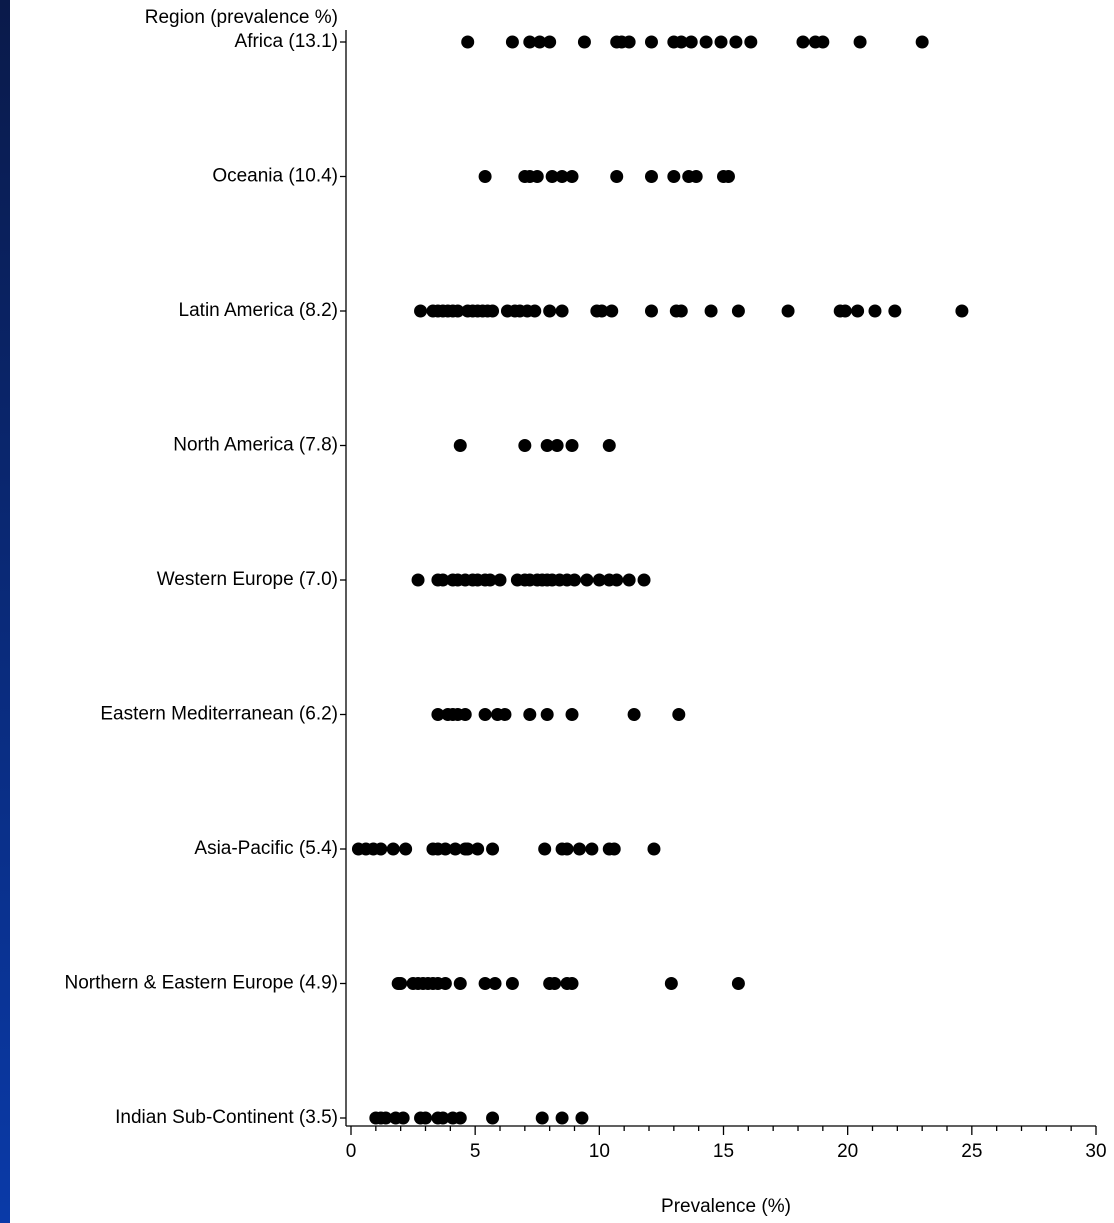 The image size is (1114, 1223). What do you see at coordinates (286, 41) in the screenshot?
I see `y-tick-label: Africa (13.1)` at bounding box center [286, 41].